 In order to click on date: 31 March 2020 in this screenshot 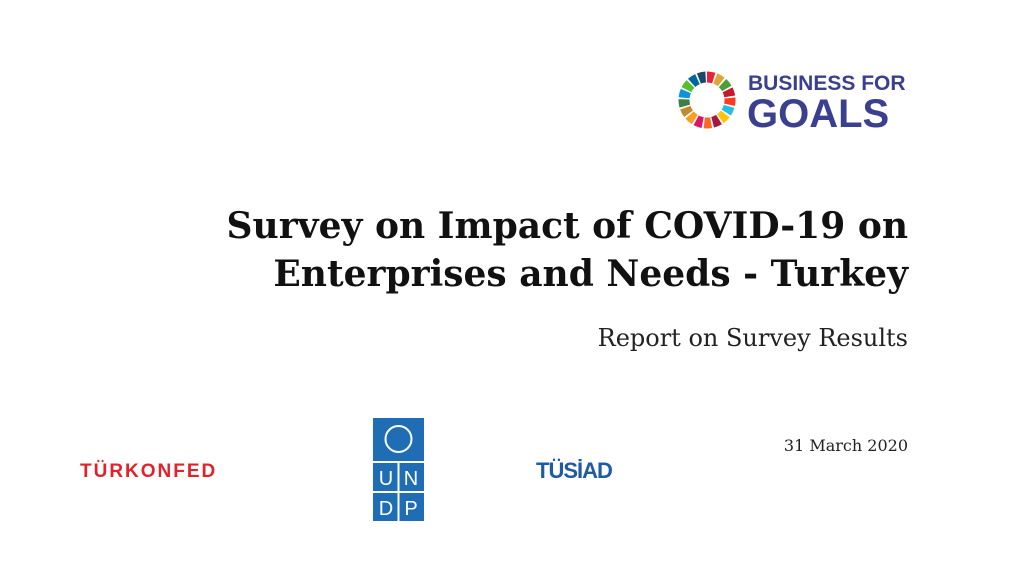, I will do `click(846, 445)`.